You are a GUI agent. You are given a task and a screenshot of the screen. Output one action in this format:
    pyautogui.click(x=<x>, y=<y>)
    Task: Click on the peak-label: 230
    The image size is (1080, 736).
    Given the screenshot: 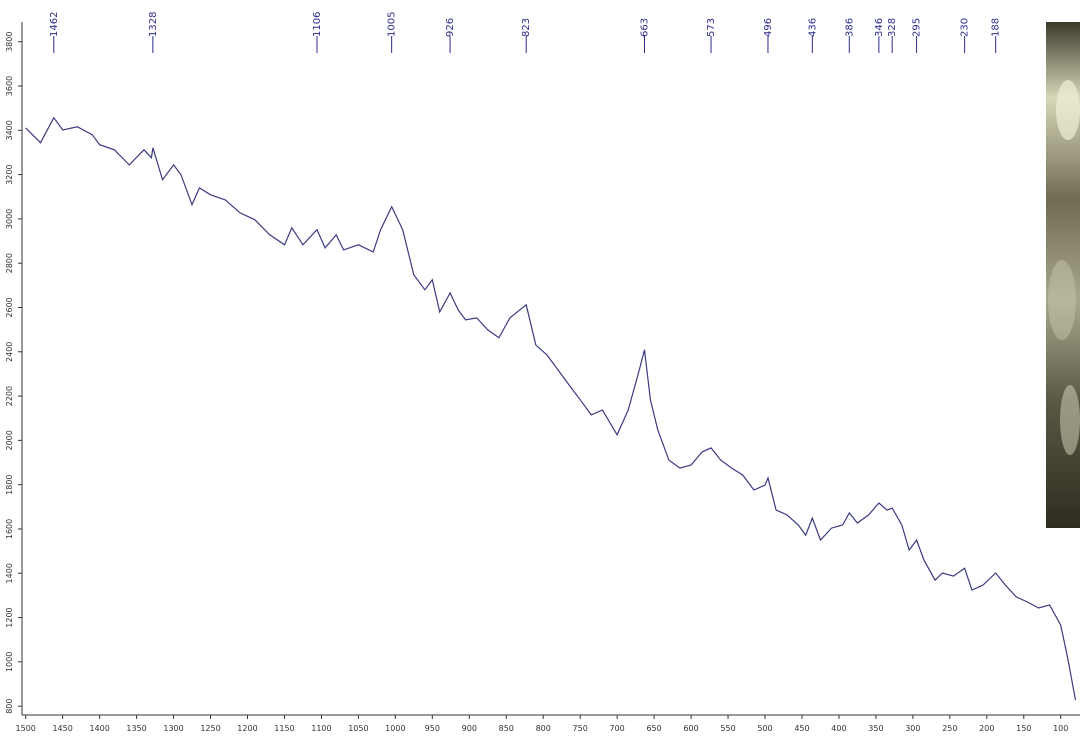 What is the action you would take?
    pyautogui.click(x=965, y=27)
    